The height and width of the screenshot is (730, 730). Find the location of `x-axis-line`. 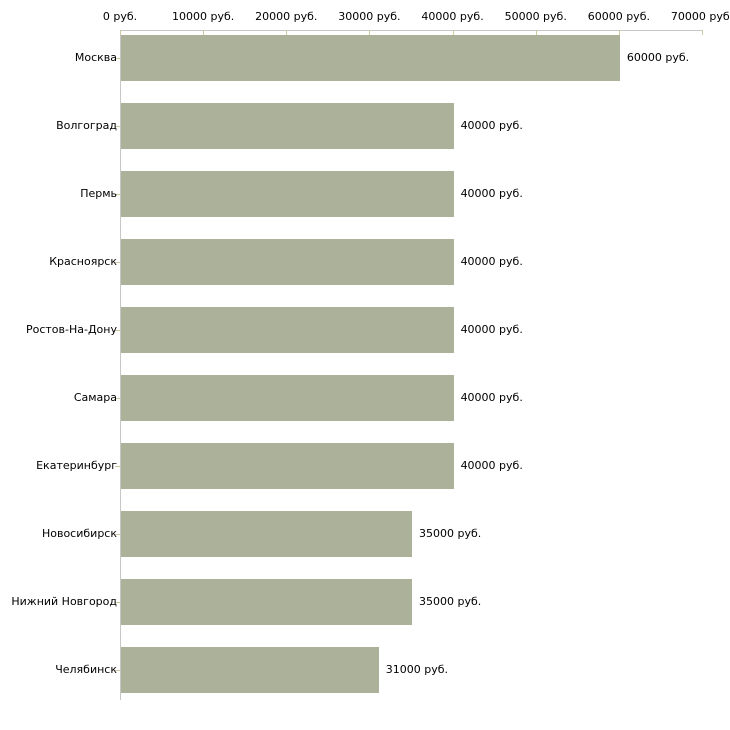

x-axis-line is located at coordinates (411, 30).